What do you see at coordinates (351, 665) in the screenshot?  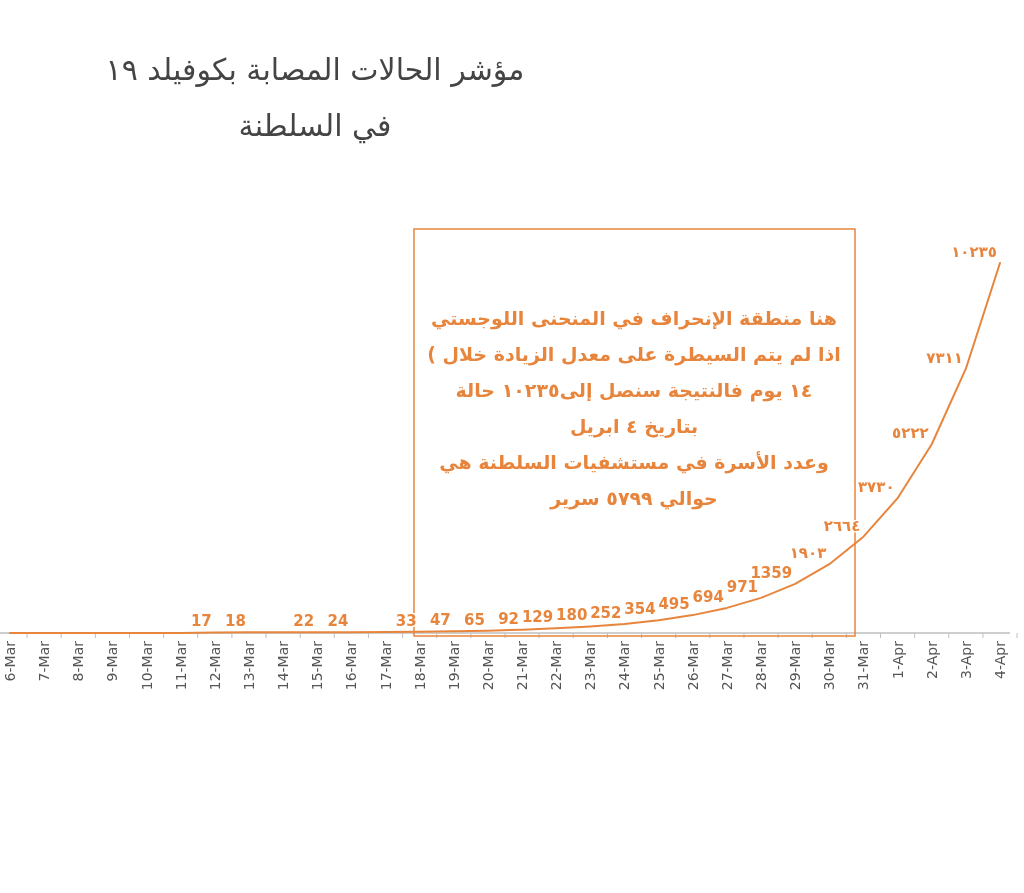 I see `x-tick-label: 16-Mar` at bounding box center [351, 665].